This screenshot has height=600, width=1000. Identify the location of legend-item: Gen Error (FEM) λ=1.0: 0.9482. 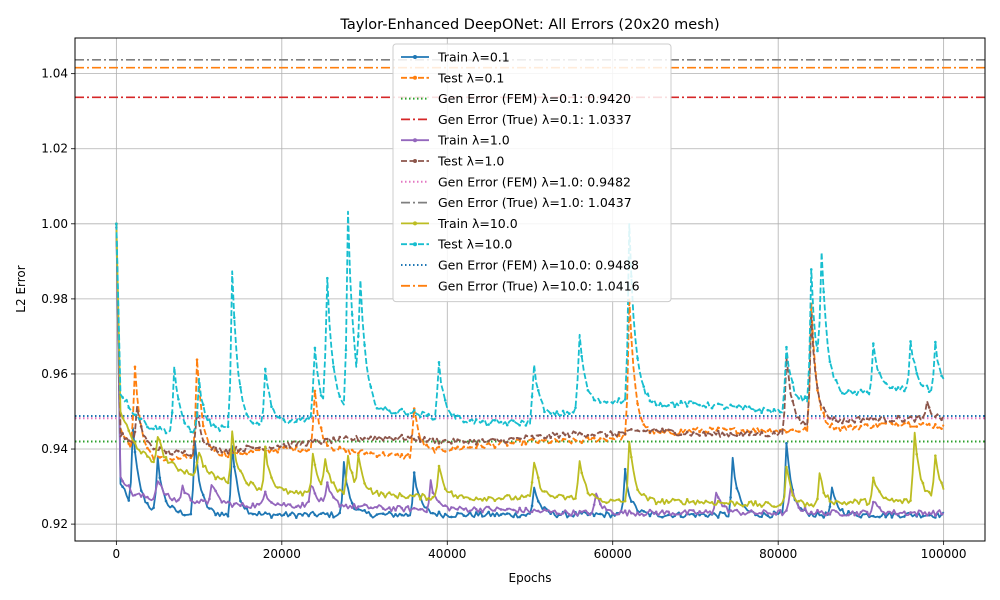
(516, 181).